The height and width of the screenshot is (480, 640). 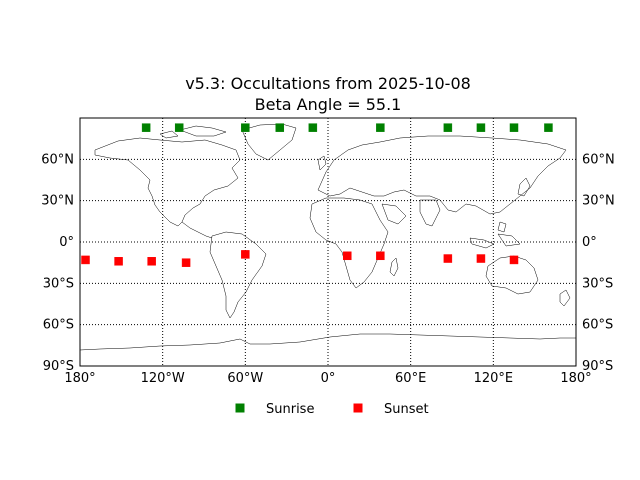 I want to click on x-tick-label-0: 180°, so click(x=79, y=378).